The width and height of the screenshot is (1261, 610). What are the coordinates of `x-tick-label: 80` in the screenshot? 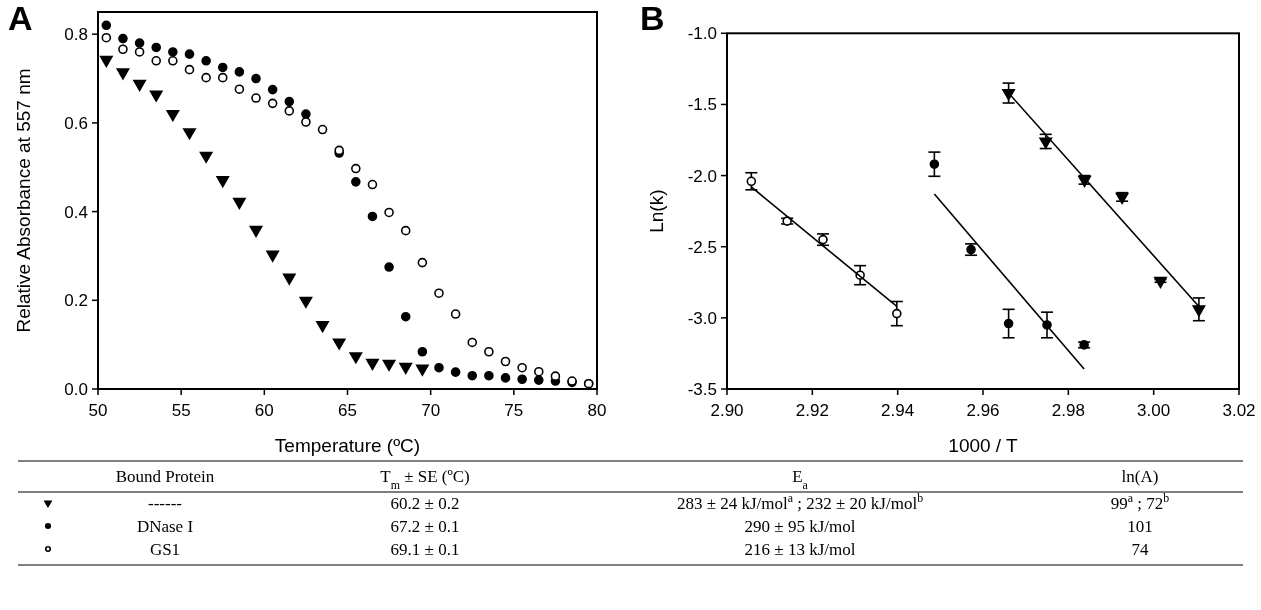 It's located at (597, 410).